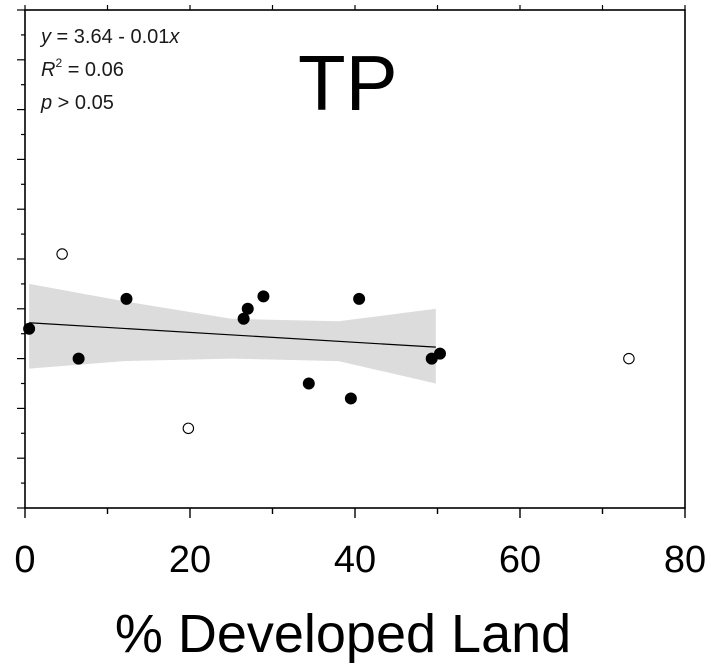 Image resolution: width=711 pixels, height=668 pixels. I want to click on regression-line, so click(232, 335).